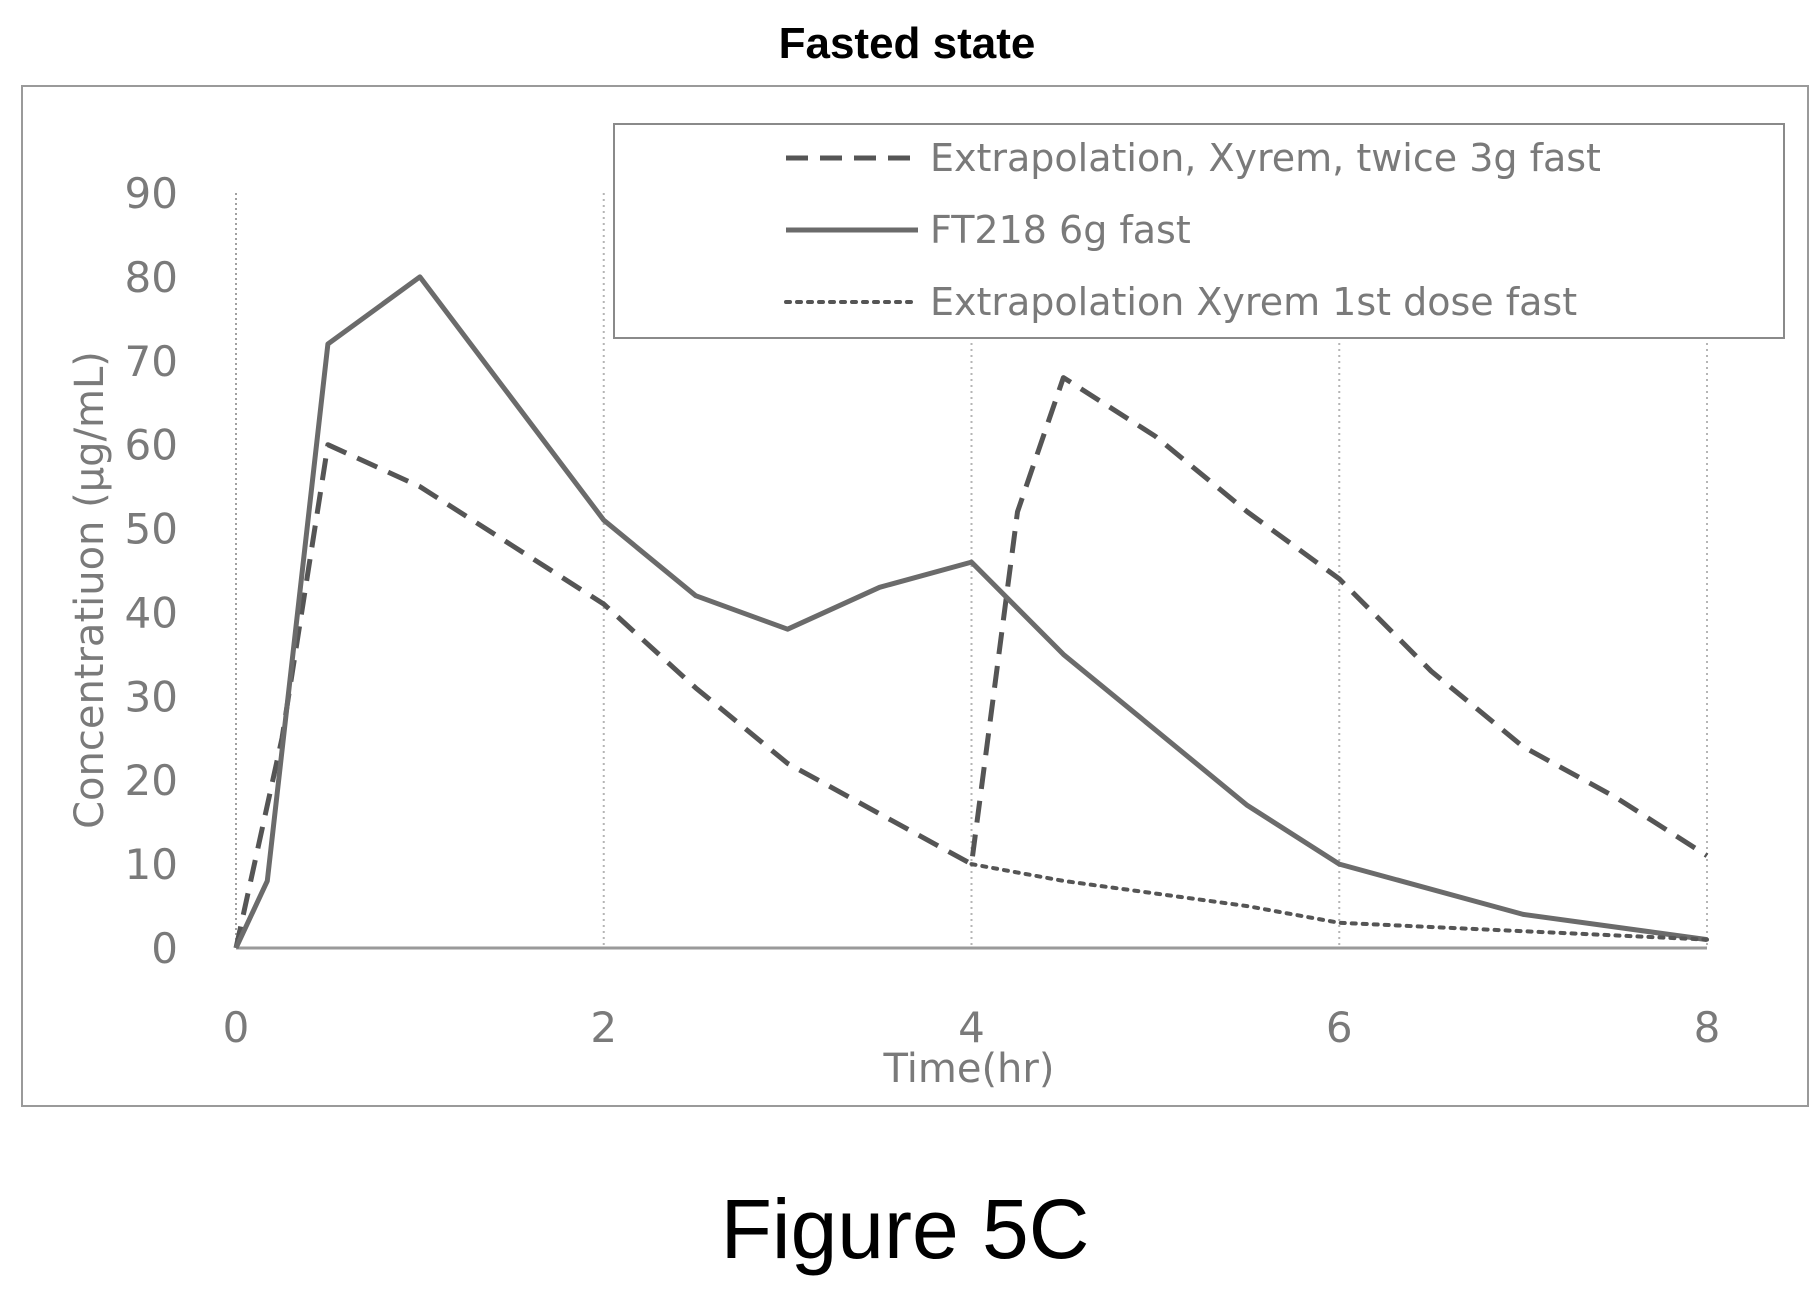 The width and height of the screenshot is (1809, 1291). I want to click on y-tick-label-8: 80, so click(151, 277).